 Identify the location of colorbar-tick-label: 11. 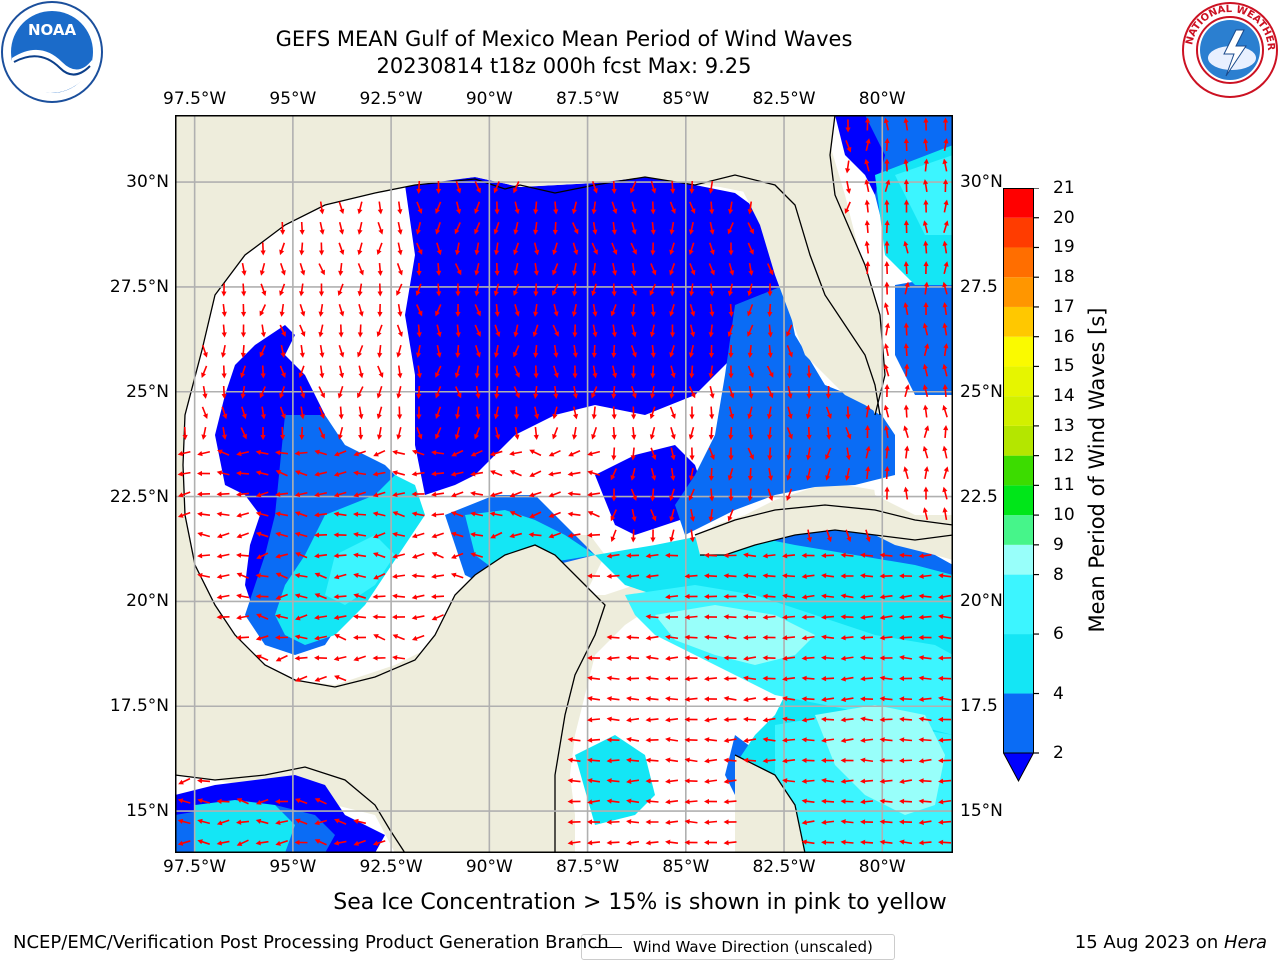
(1064, 485).